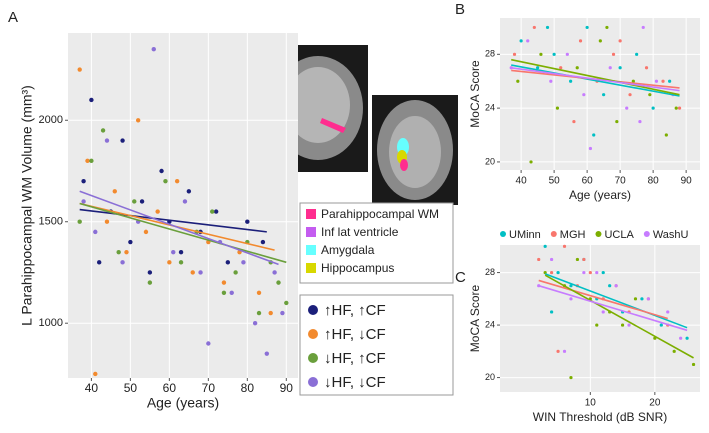  Describe the element at coordinates (183, 403) in the screenshot. I see `x-axis-label: Age (years)` at that location.